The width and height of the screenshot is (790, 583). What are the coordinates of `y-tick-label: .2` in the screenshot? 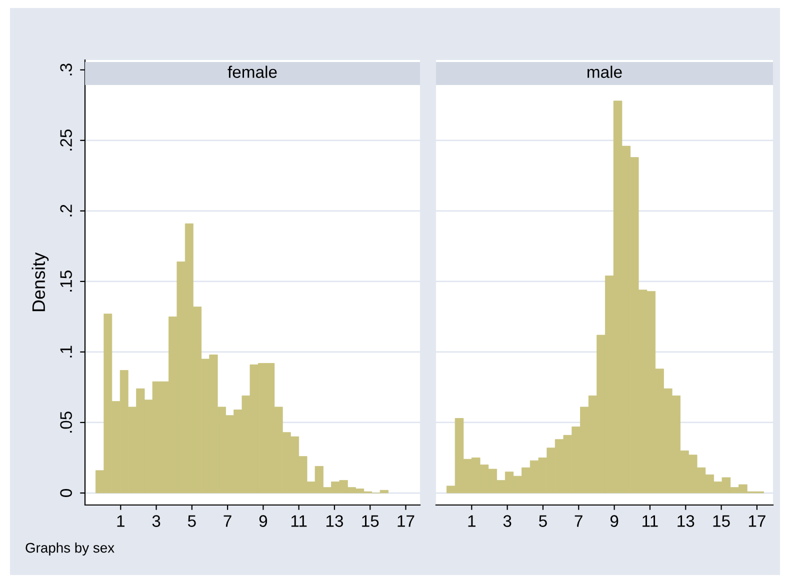 It's located at (66, 210).